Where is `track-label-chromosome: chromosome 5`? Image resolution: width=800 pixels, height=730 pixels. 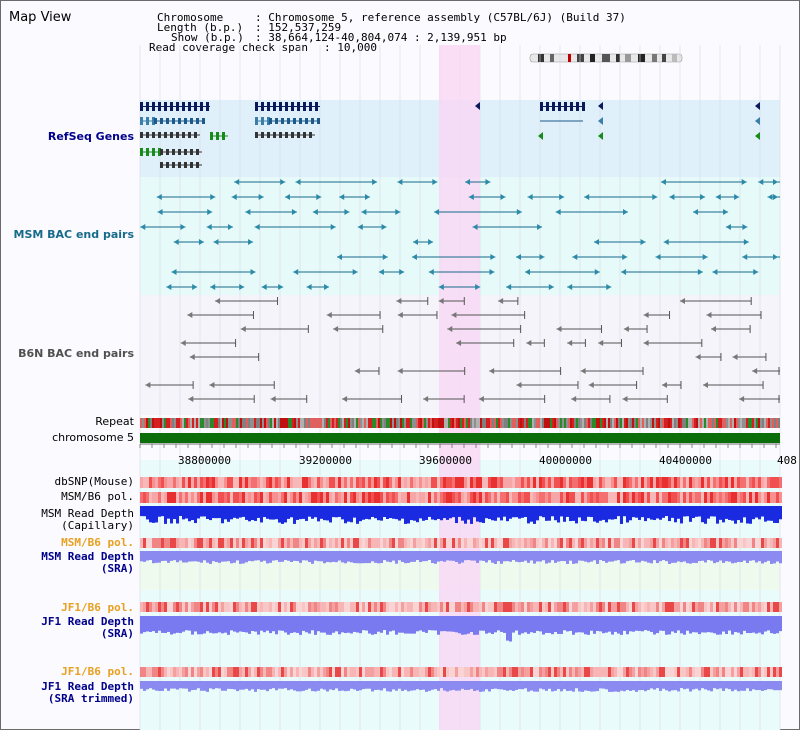
track-label-chromosome: chromosome 5 is located at coordinates (93, 437).